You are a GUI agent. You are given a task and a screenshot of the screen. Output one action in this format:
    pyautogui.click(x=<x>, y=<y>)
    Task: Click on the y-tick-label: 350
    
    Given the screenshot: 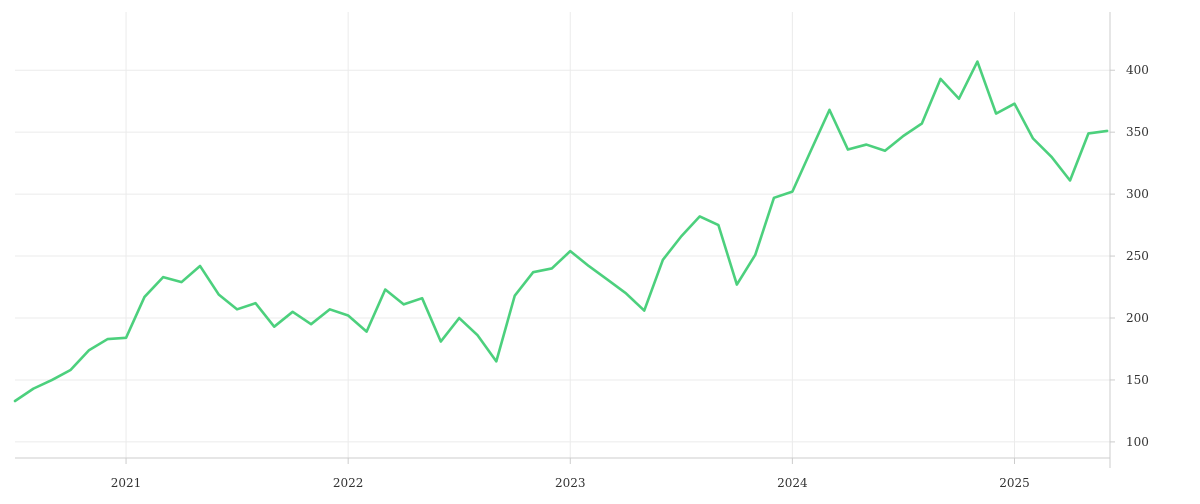 What is the action you would take?
    pyautogui.click(x=1137, y=132)
    